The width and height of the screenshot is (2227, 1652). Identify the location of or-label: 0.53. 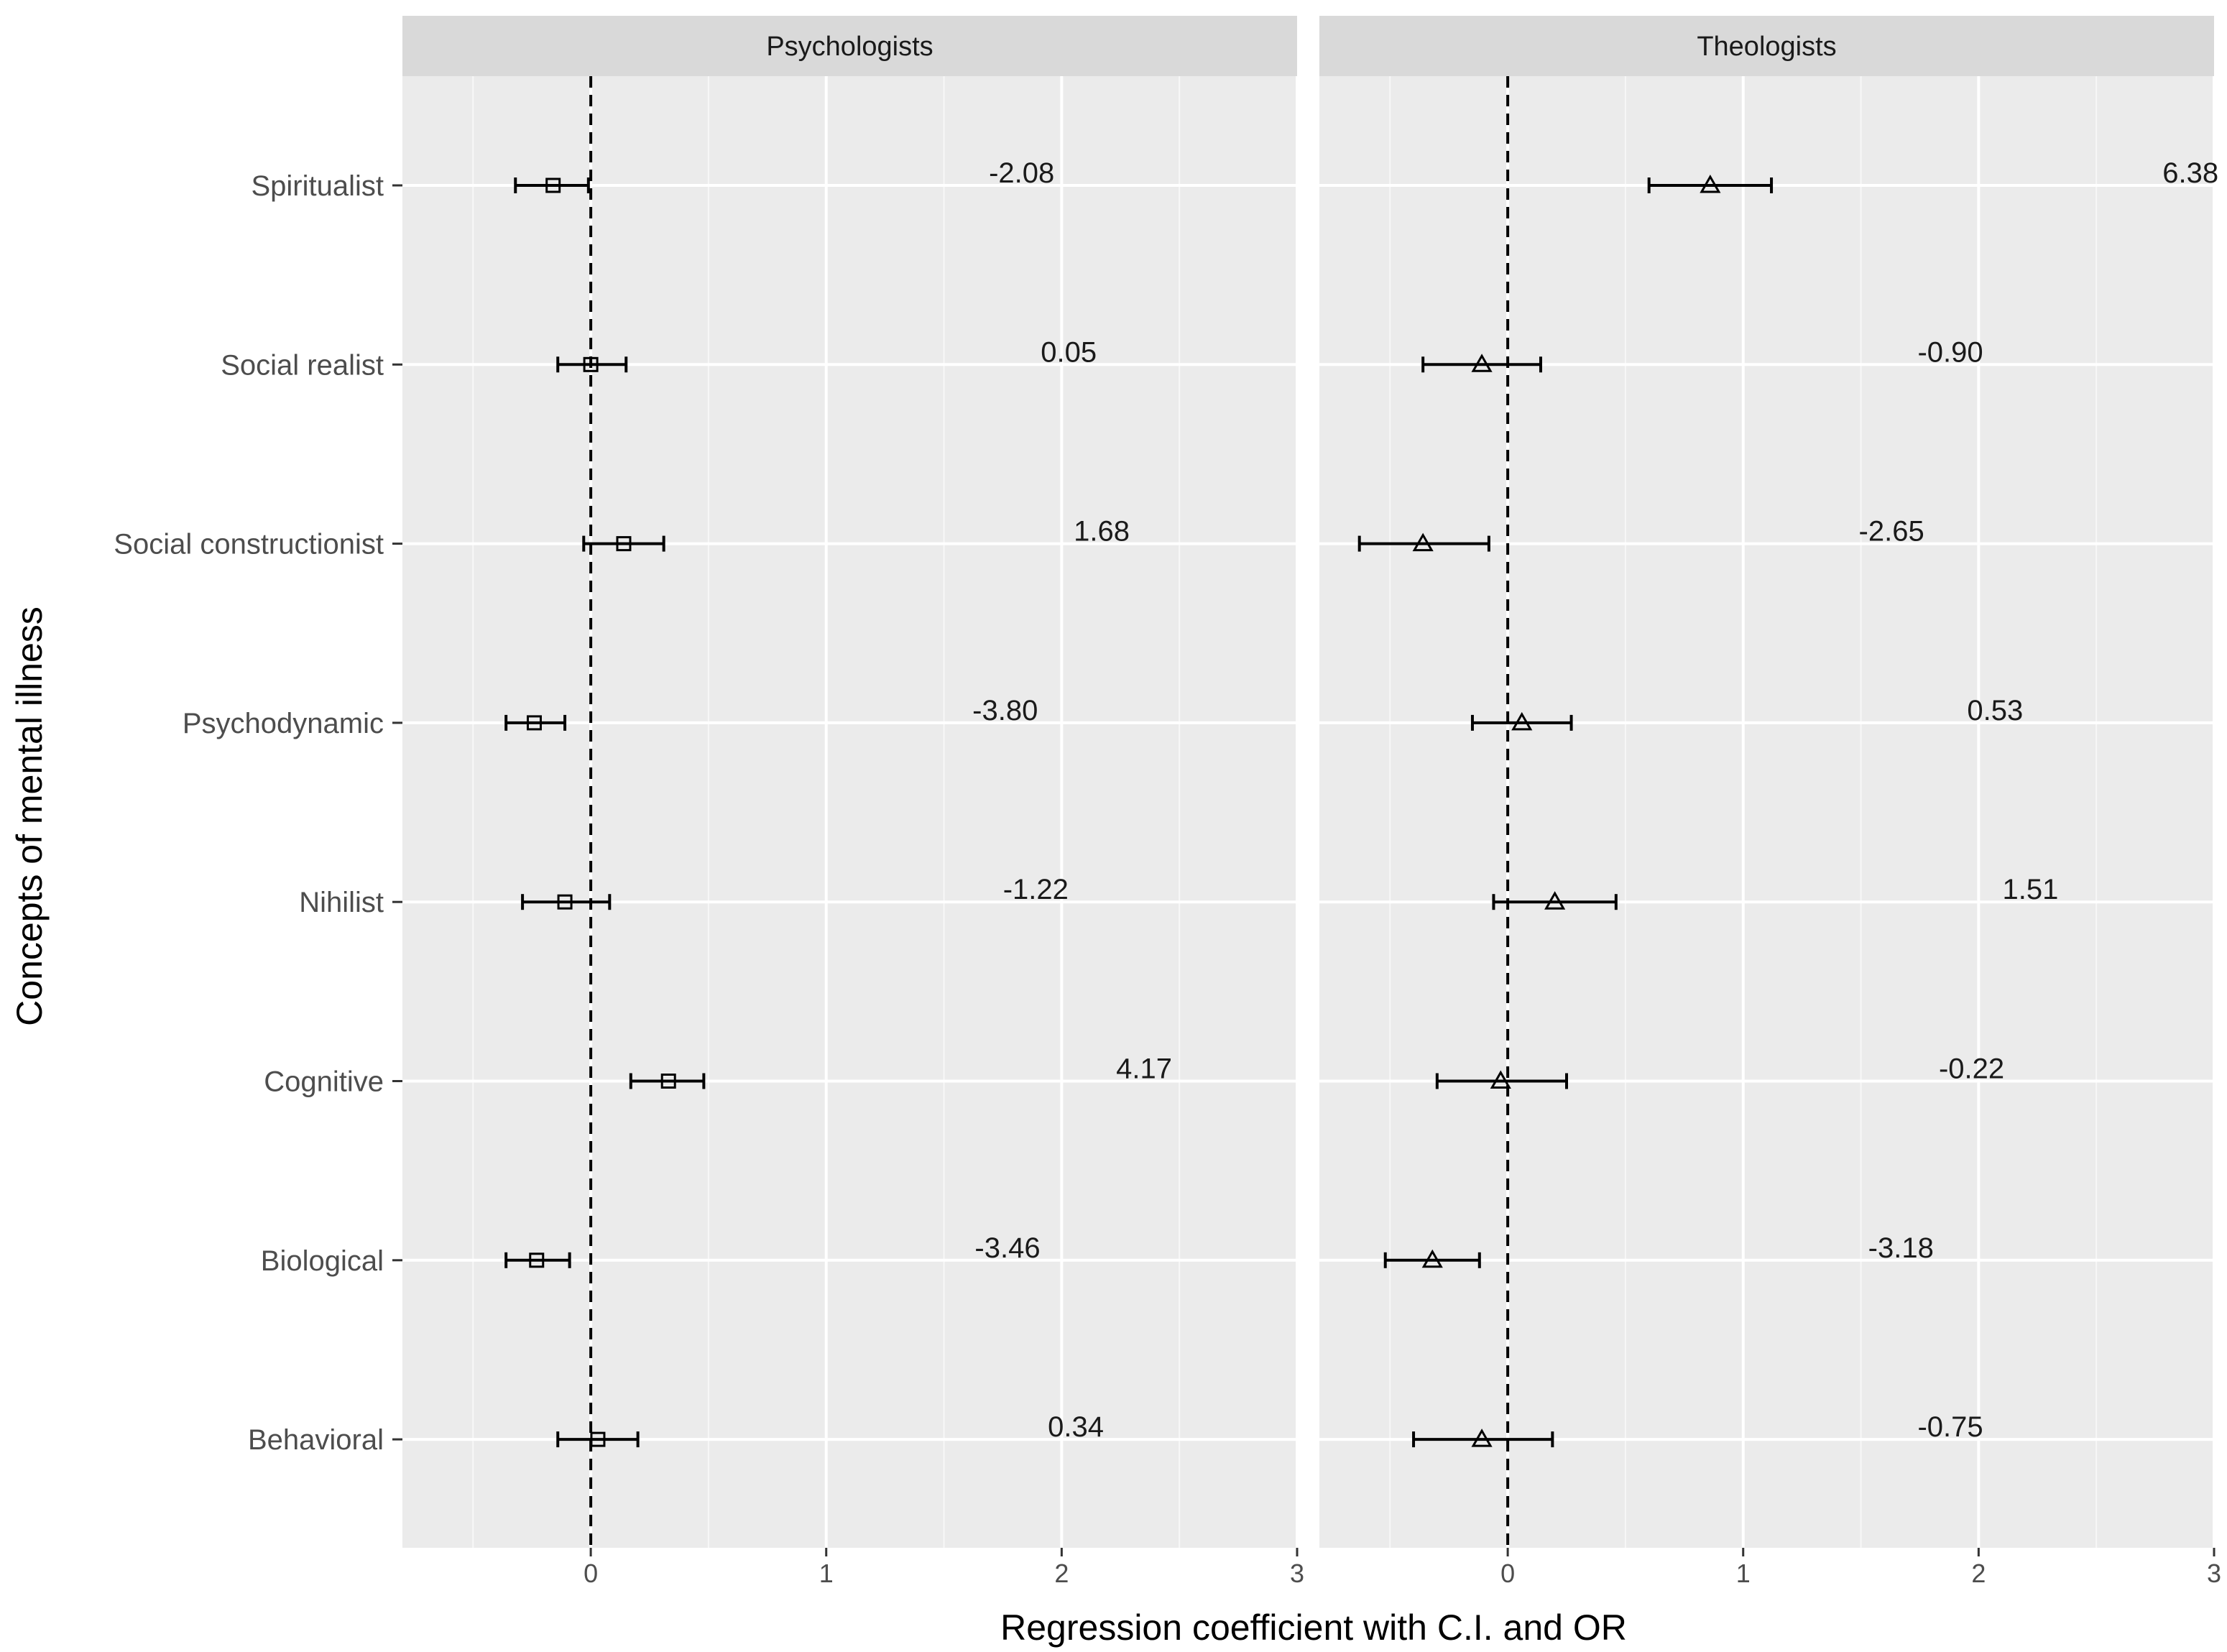
(1995, 710).